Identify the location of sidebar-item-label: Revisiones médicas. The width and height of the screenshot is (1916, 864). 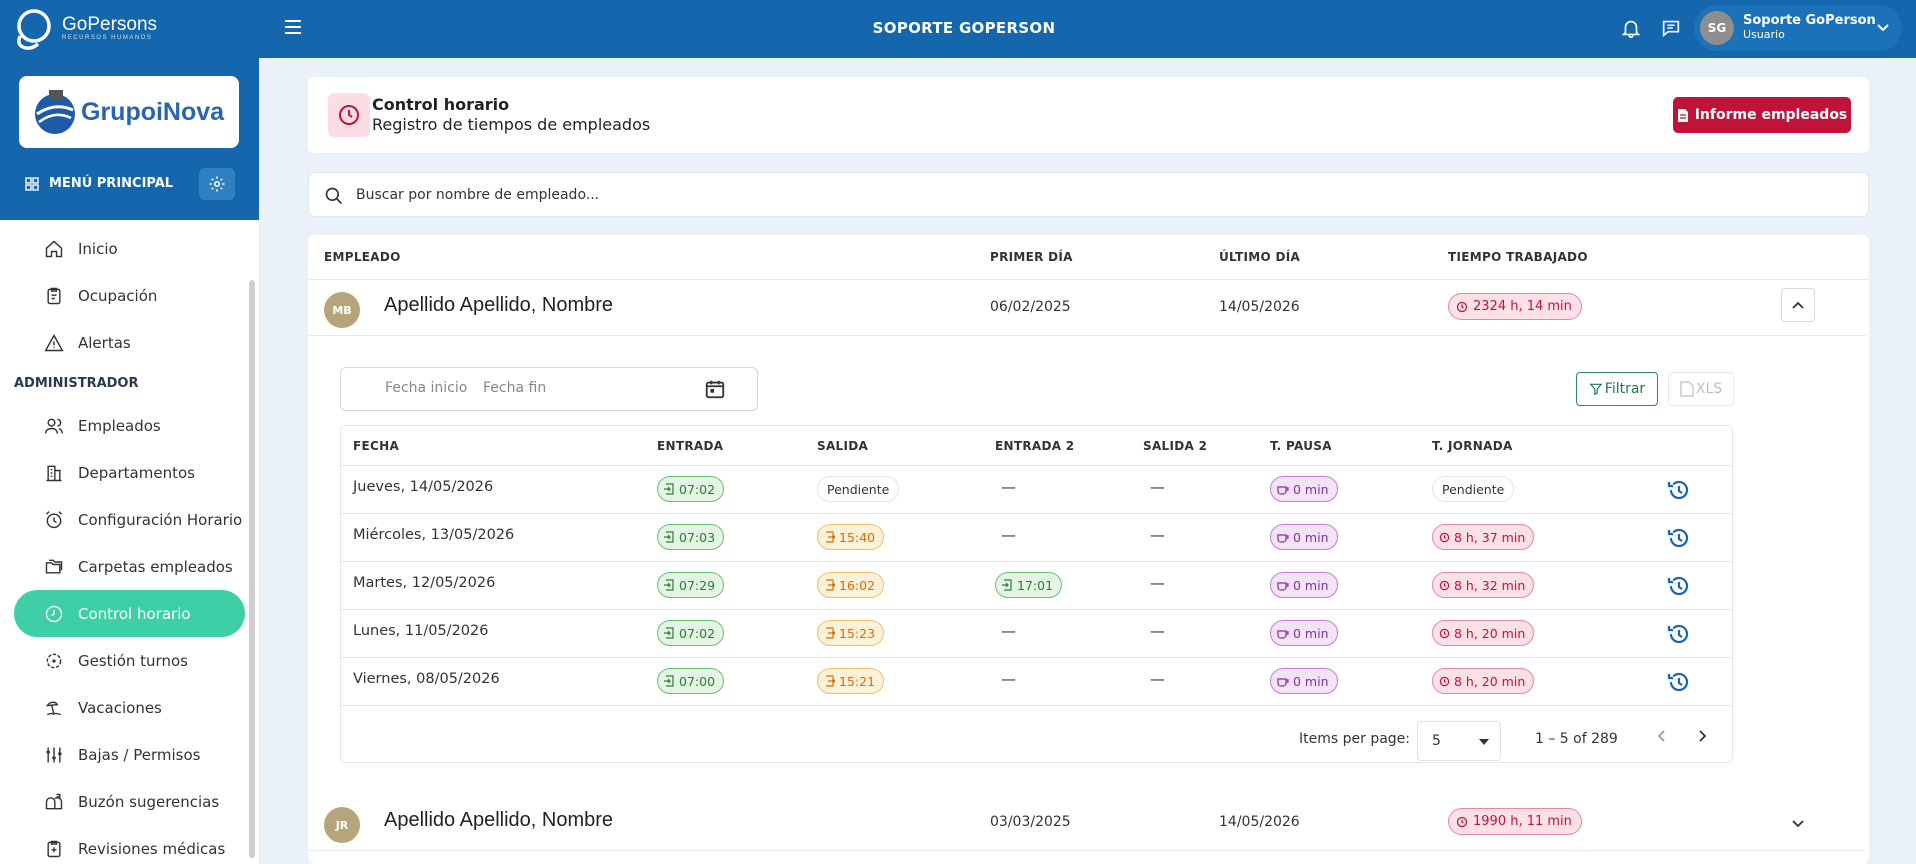
(152, 848).